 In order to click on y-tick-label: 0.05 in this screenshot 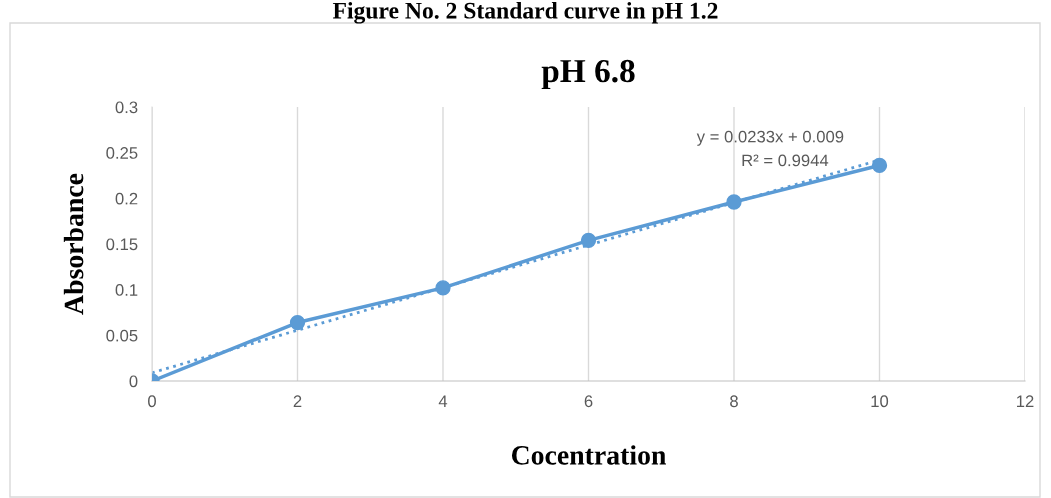, I will do `click(122, 335)`.